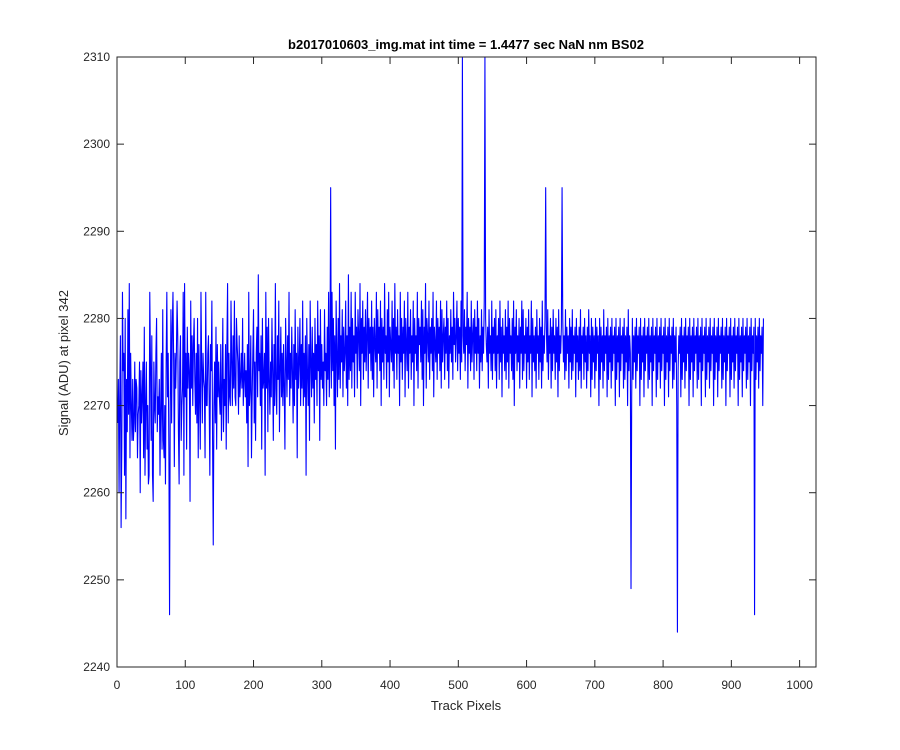 The image size is (900, 750). Describe the element at coordinates (458, 685) in the screenshot. I see `x-tick-label: 500` at that location.